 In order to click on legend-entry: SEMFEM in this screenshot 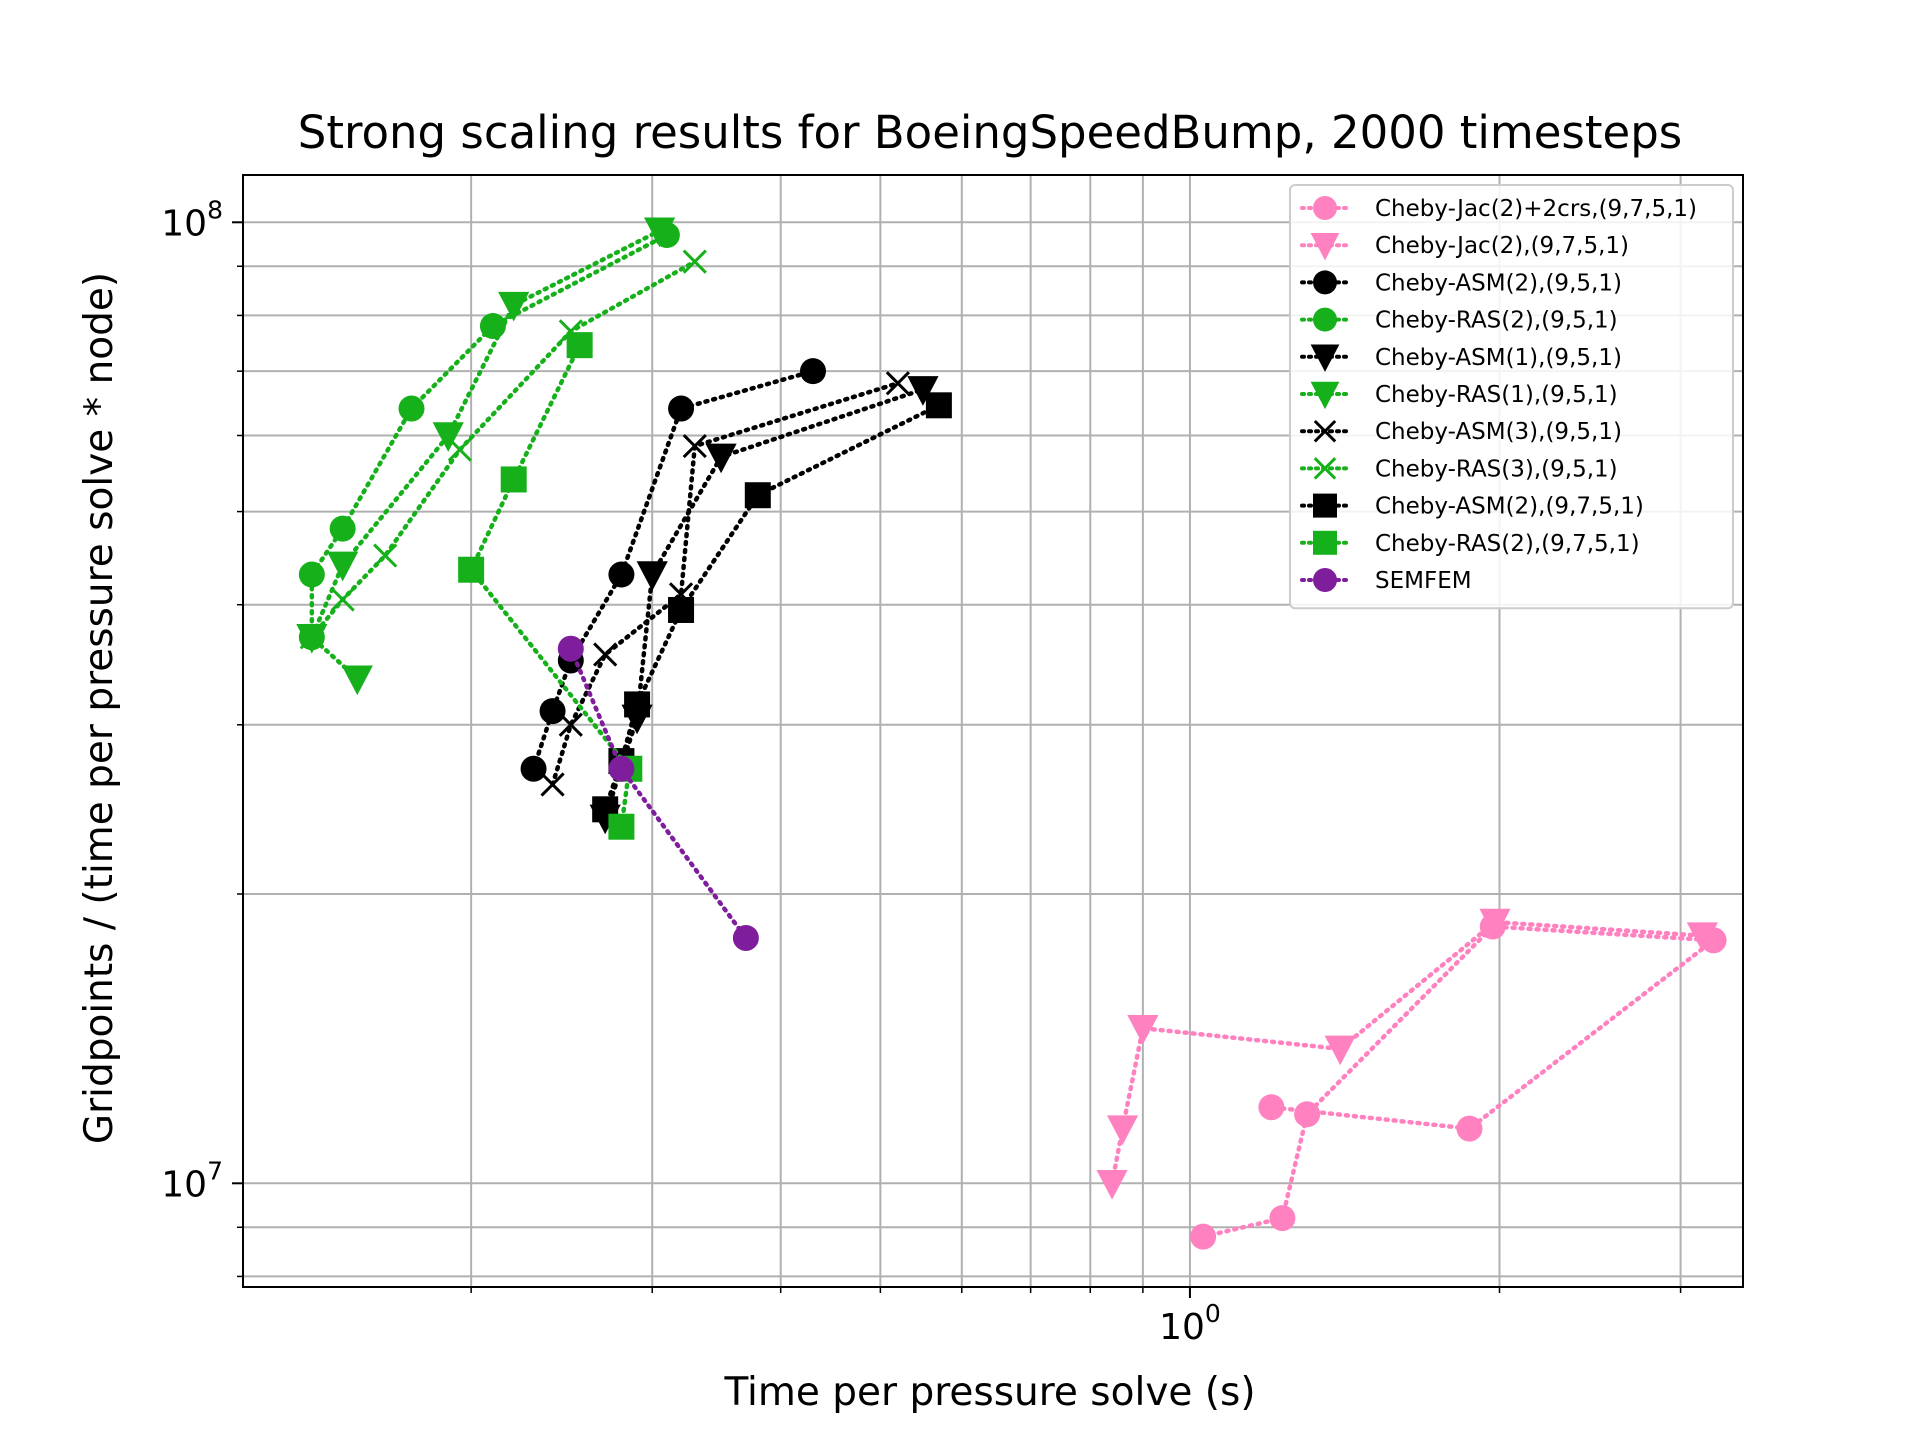, I will do `click(1386, 581)`.